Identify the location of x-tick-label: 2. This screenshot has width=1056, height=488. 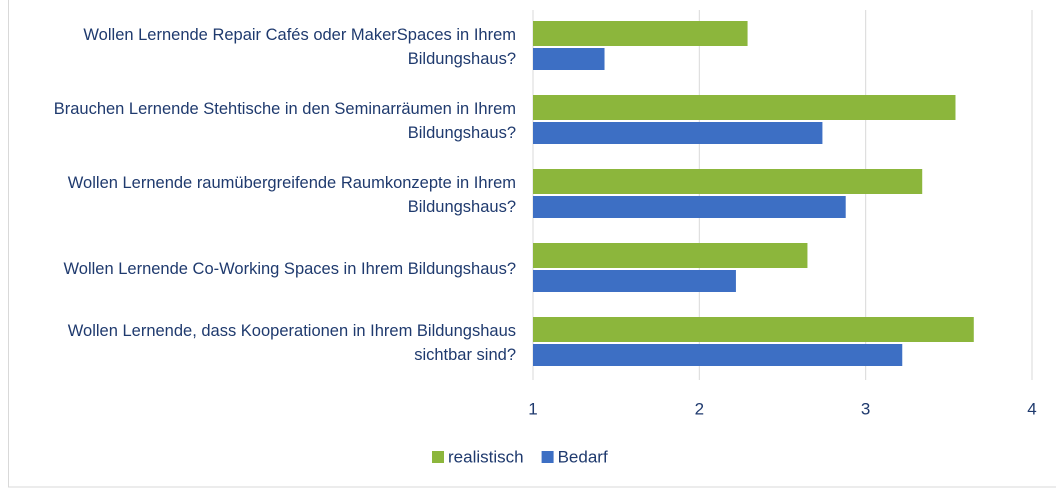
(699, 408).